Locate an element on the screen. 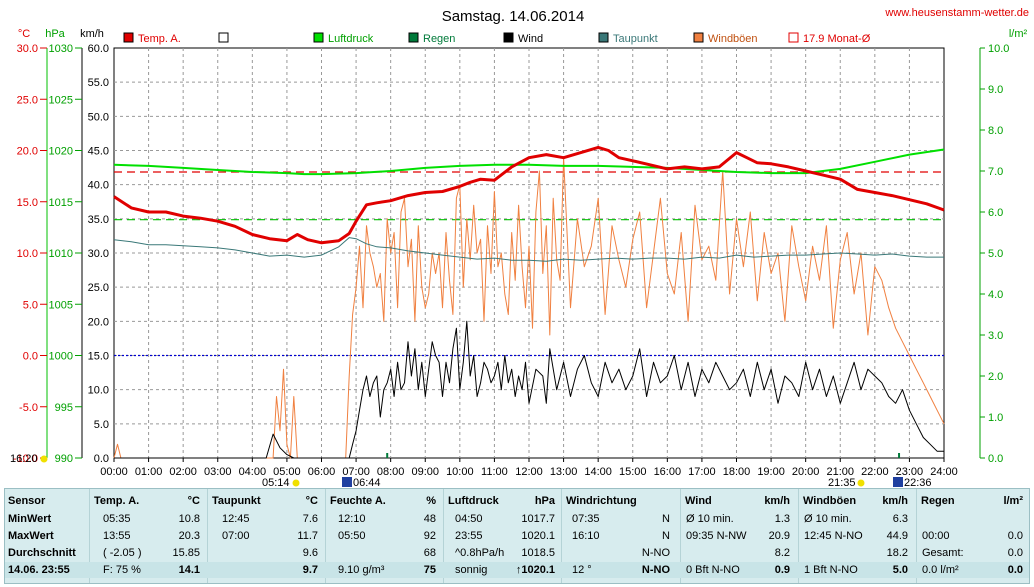  x-tick-label: 03:00 is located at coordinates (218, 472).